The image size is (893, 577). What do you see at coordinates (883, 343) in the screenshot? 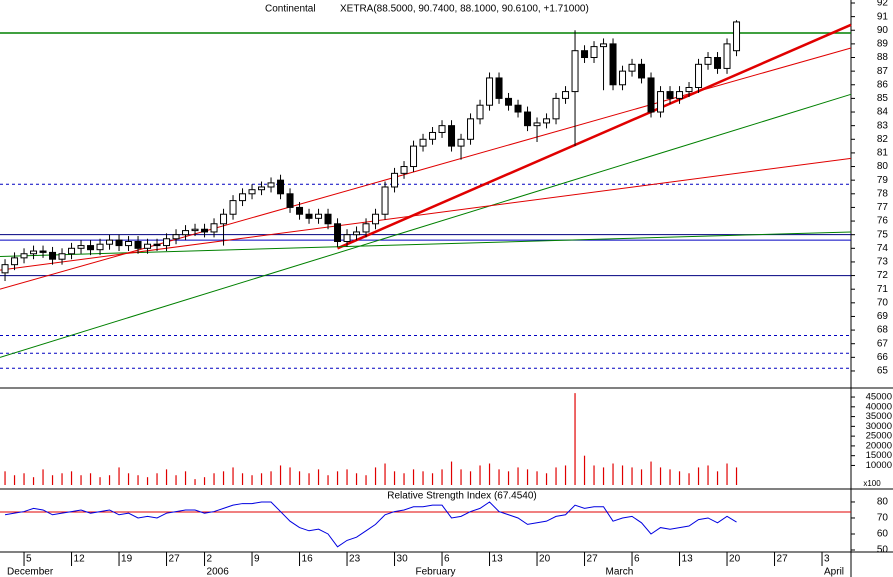
I see `y-tick-label: 67` at bounding box center [883, 343].